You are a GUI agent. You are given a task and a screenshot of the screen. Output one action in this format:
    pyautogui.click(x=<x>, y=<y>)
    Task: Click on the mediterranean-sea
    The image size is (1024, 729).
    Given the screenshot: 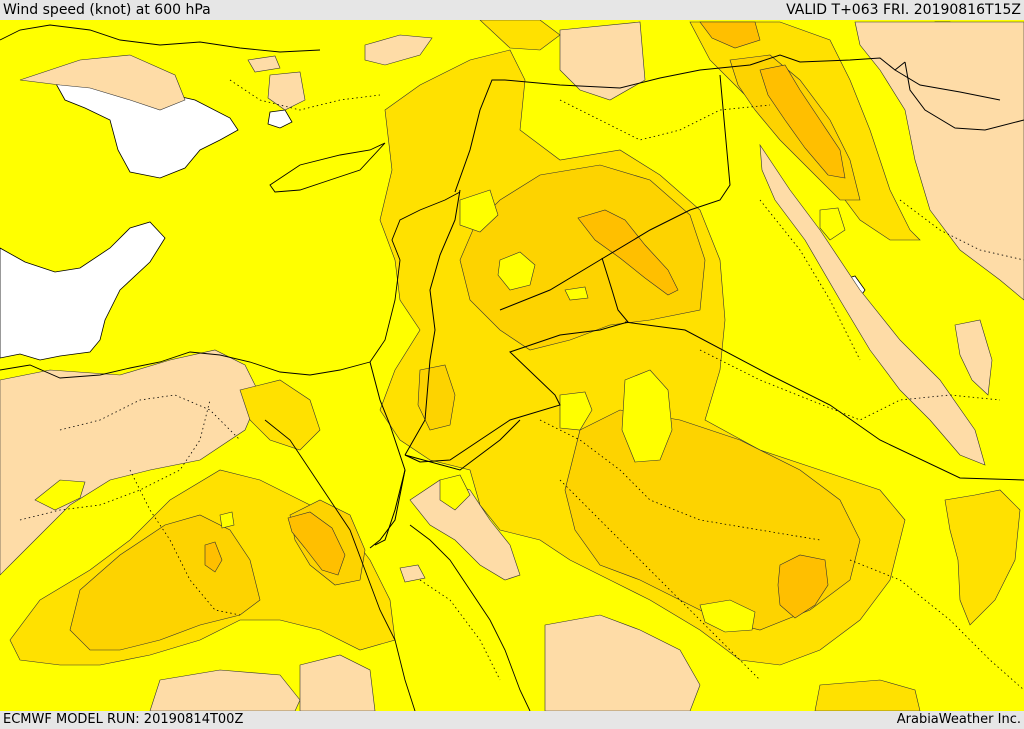 What is the action you would take?
    pyautogui.click(x=83, y=291)
    